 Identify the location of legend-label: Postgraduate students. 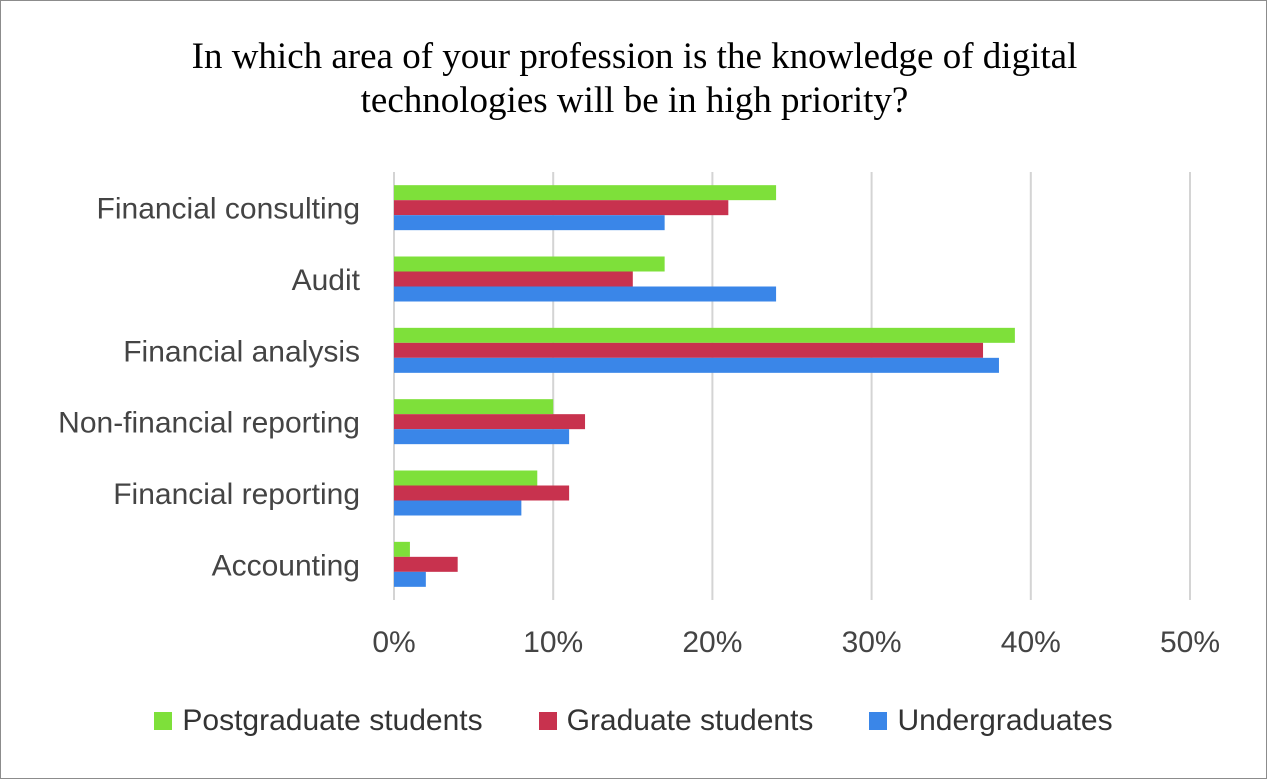
(332, 720).